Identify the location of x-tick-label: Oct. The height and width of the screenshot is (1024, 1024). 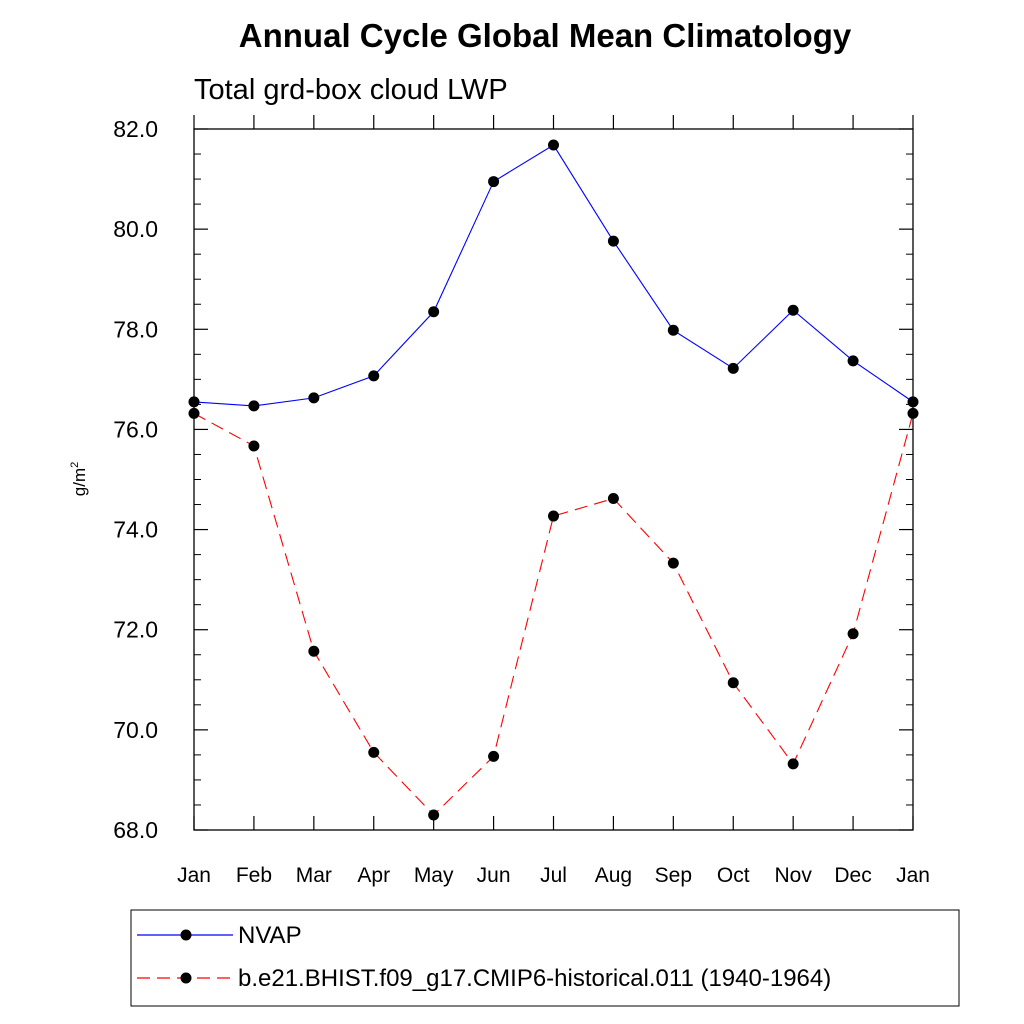
(733, 875).